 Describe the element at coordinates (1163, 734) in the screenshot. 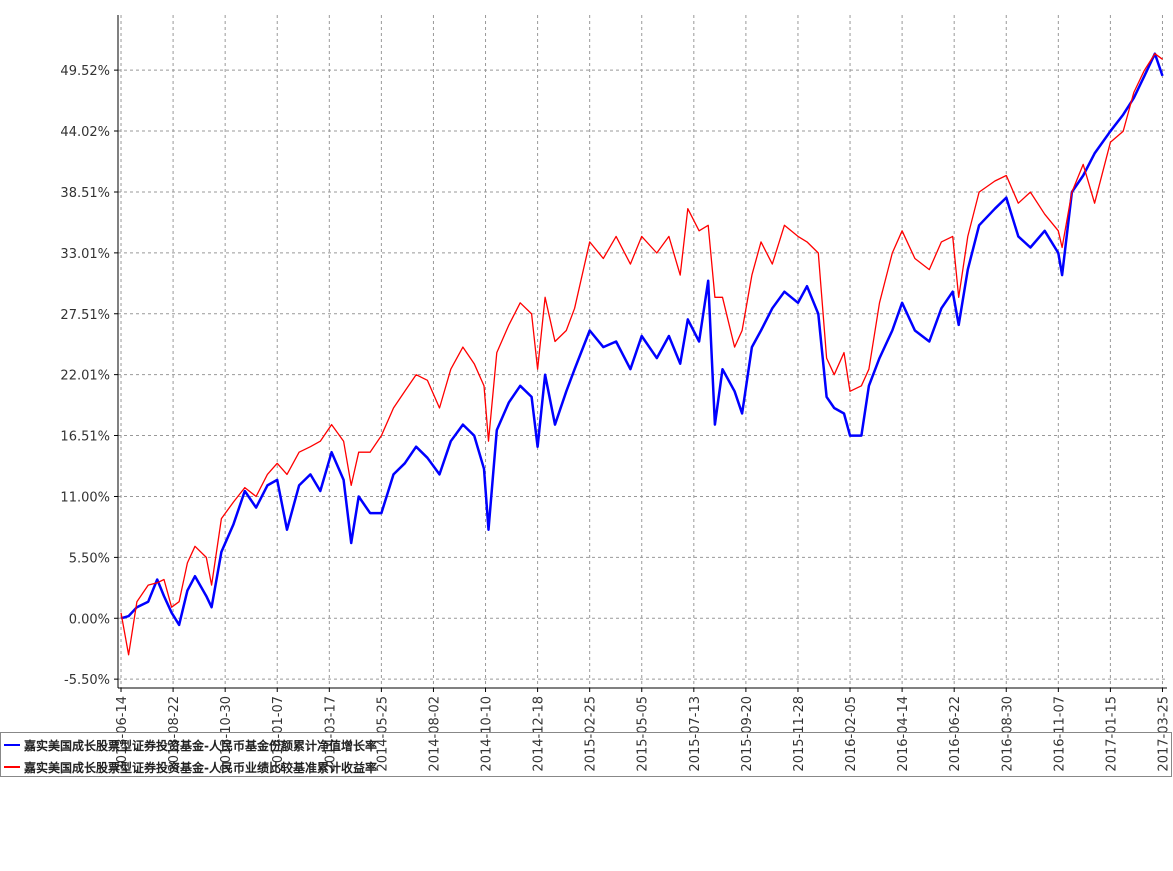

I see `x-tick-label: 2017-03-25` at that location.